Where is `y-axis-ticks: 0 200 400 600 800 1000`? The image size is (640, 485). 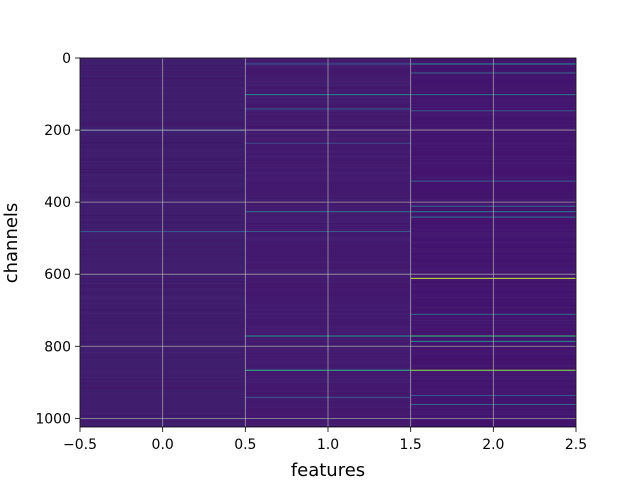
y-axis-ticks: 0 200 400 600 800 1000 is located at coordinates (57, 239).